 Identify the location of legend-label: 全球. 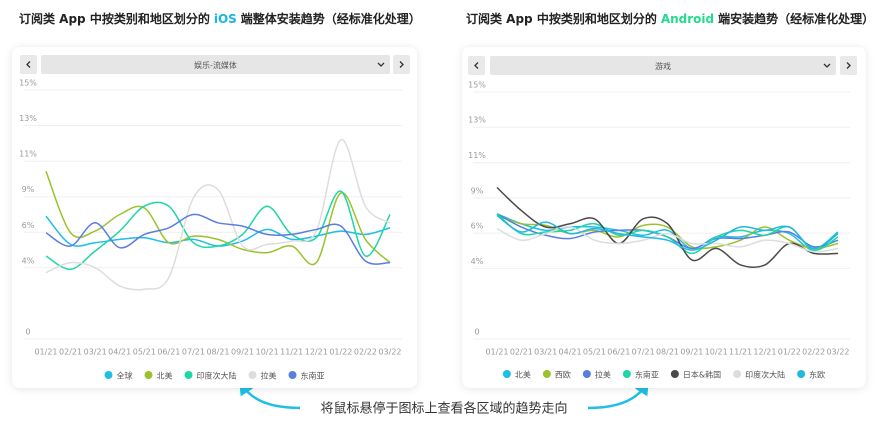
(125, 376).